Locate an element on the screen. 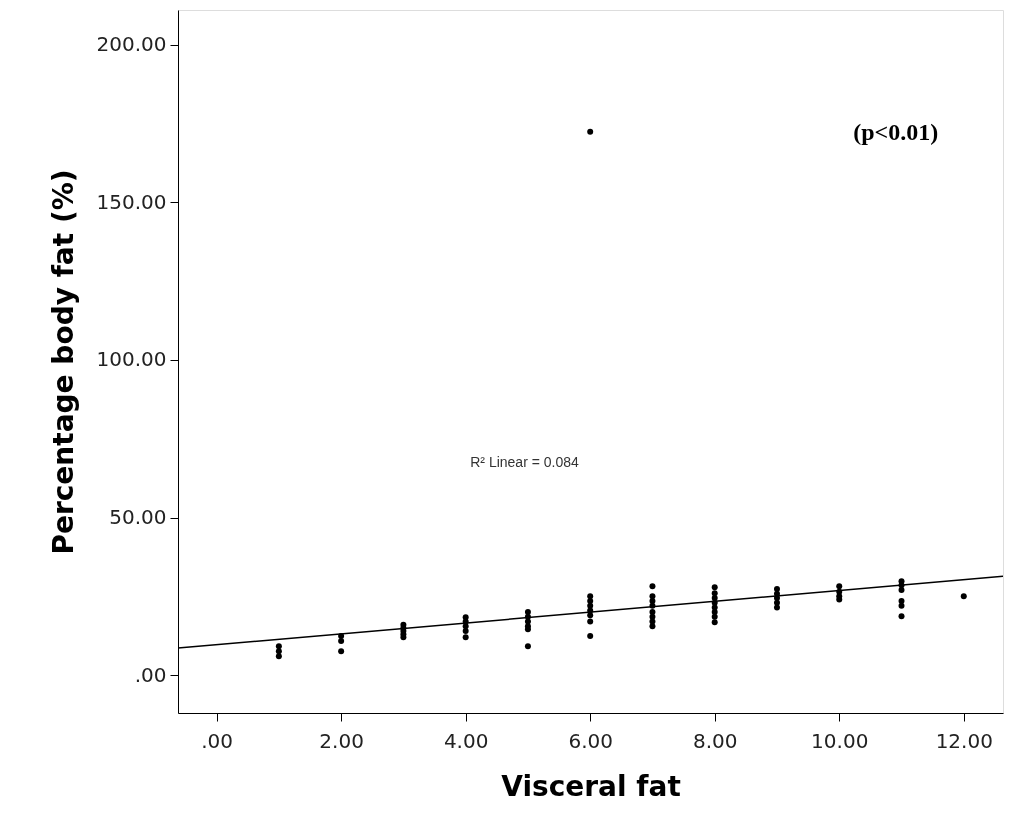 Image resolution: width=1013 pixels, height=825 pixels. x-tick-label: 10.00 is located at coordinates (840, 740).